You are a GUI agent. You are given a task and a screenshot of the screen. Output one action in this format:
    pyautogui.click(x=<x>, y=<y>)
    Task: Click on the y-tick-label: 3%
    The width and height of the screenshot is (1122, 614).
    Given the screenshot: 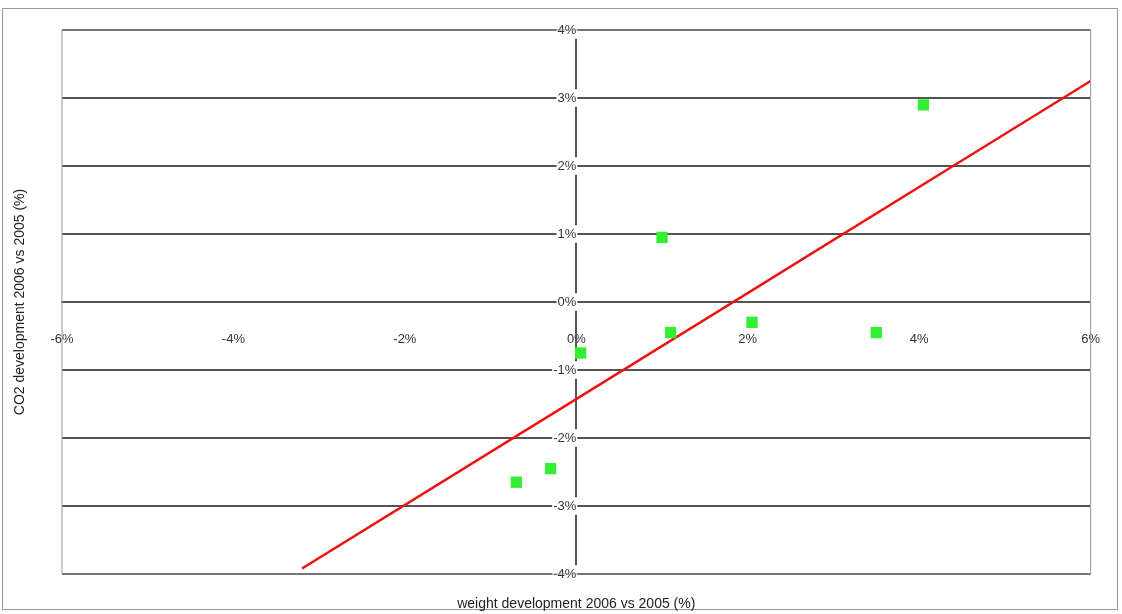 What is the action you would take?
    pyautogui.click(x=567, y=97)
    